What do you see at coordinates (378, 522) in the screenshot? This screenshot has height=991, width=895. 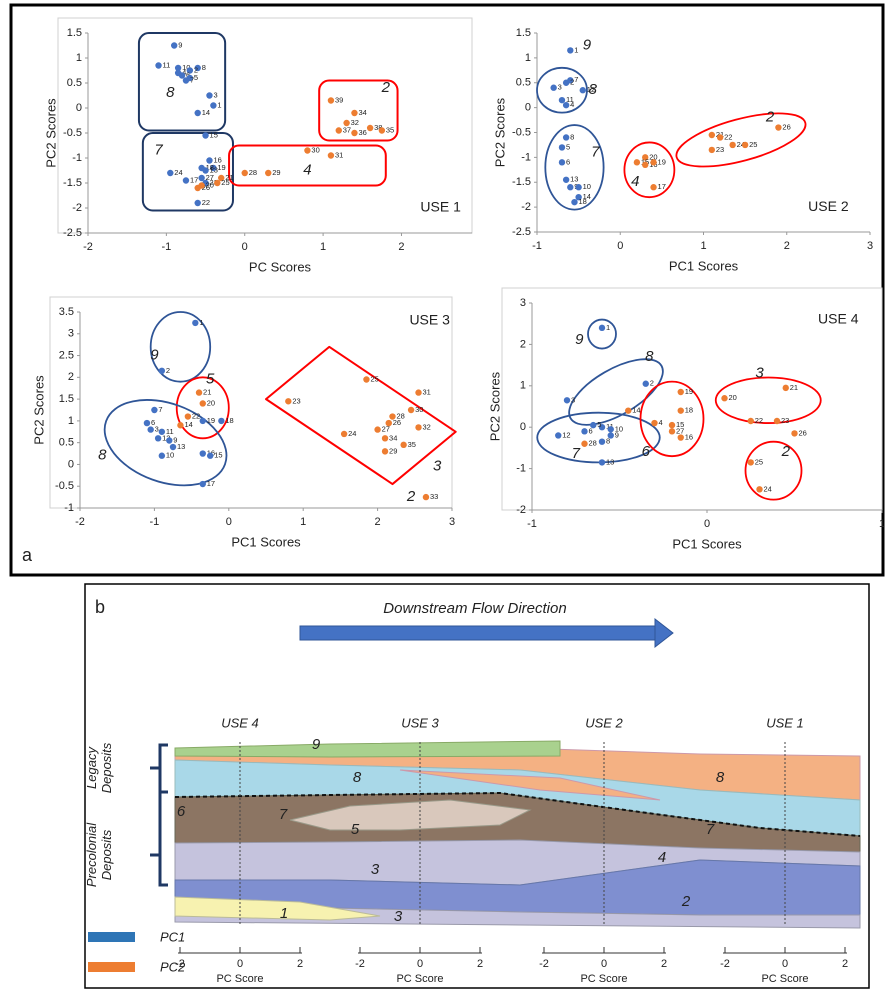 I see `x-tick-label: 2` at bounding box center [378, 522].